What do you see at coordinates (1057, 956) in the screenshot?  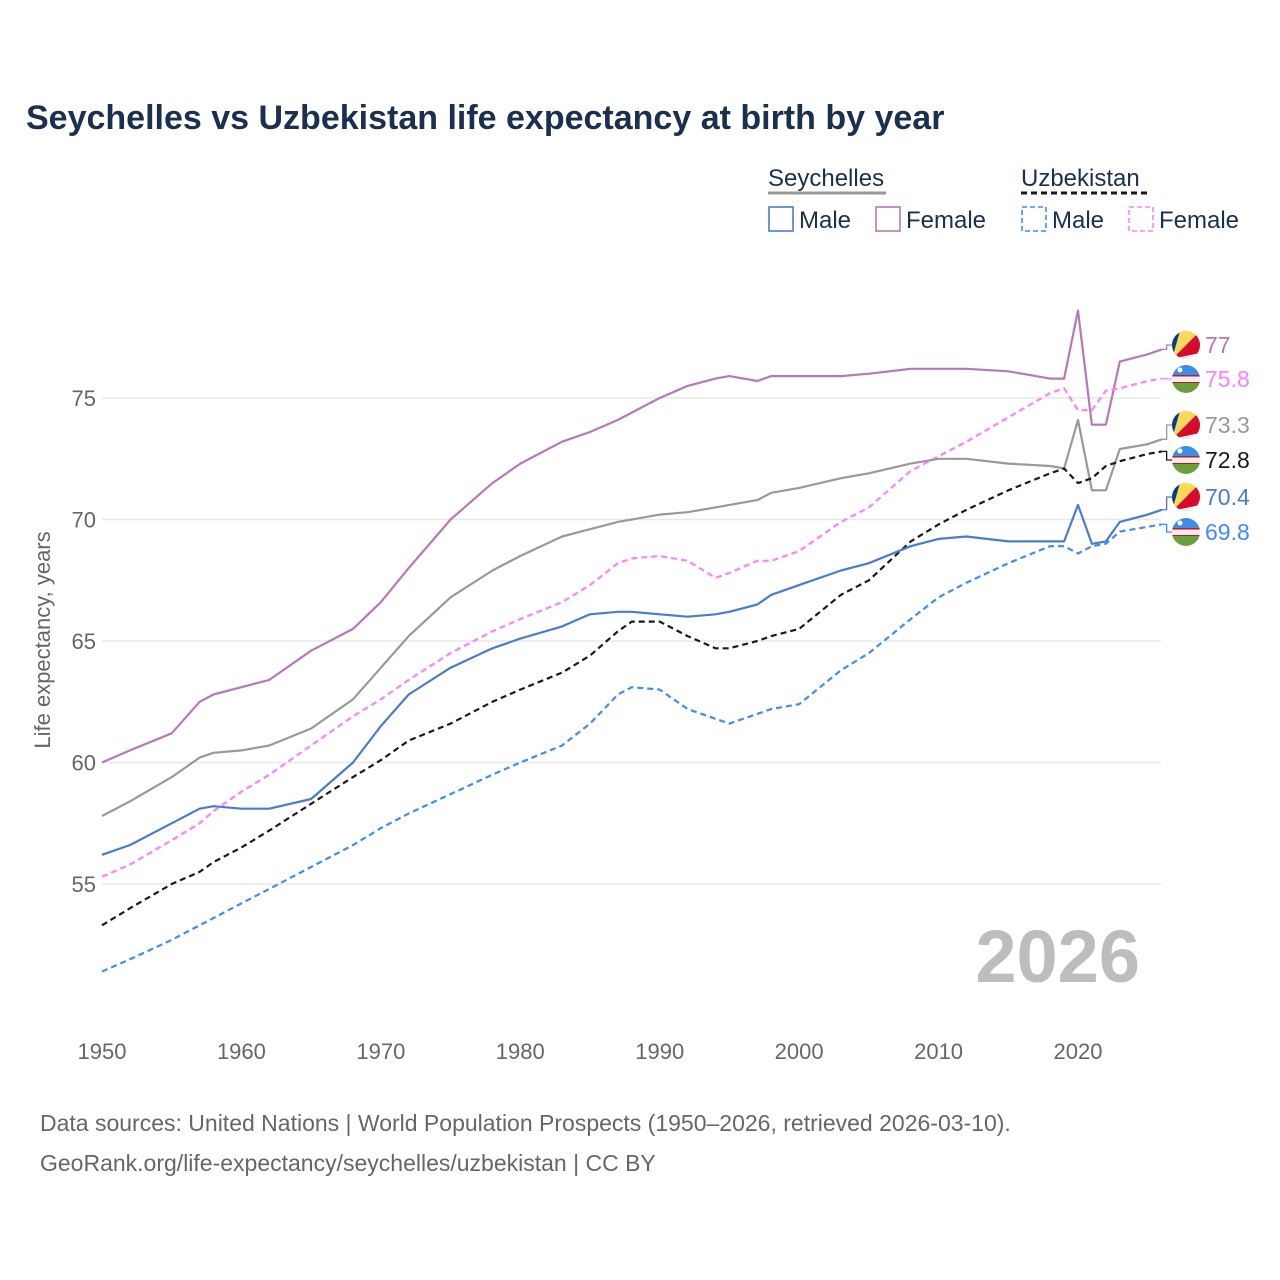 I see `year-watermark: 2026` at bounding box center [1057, 956].